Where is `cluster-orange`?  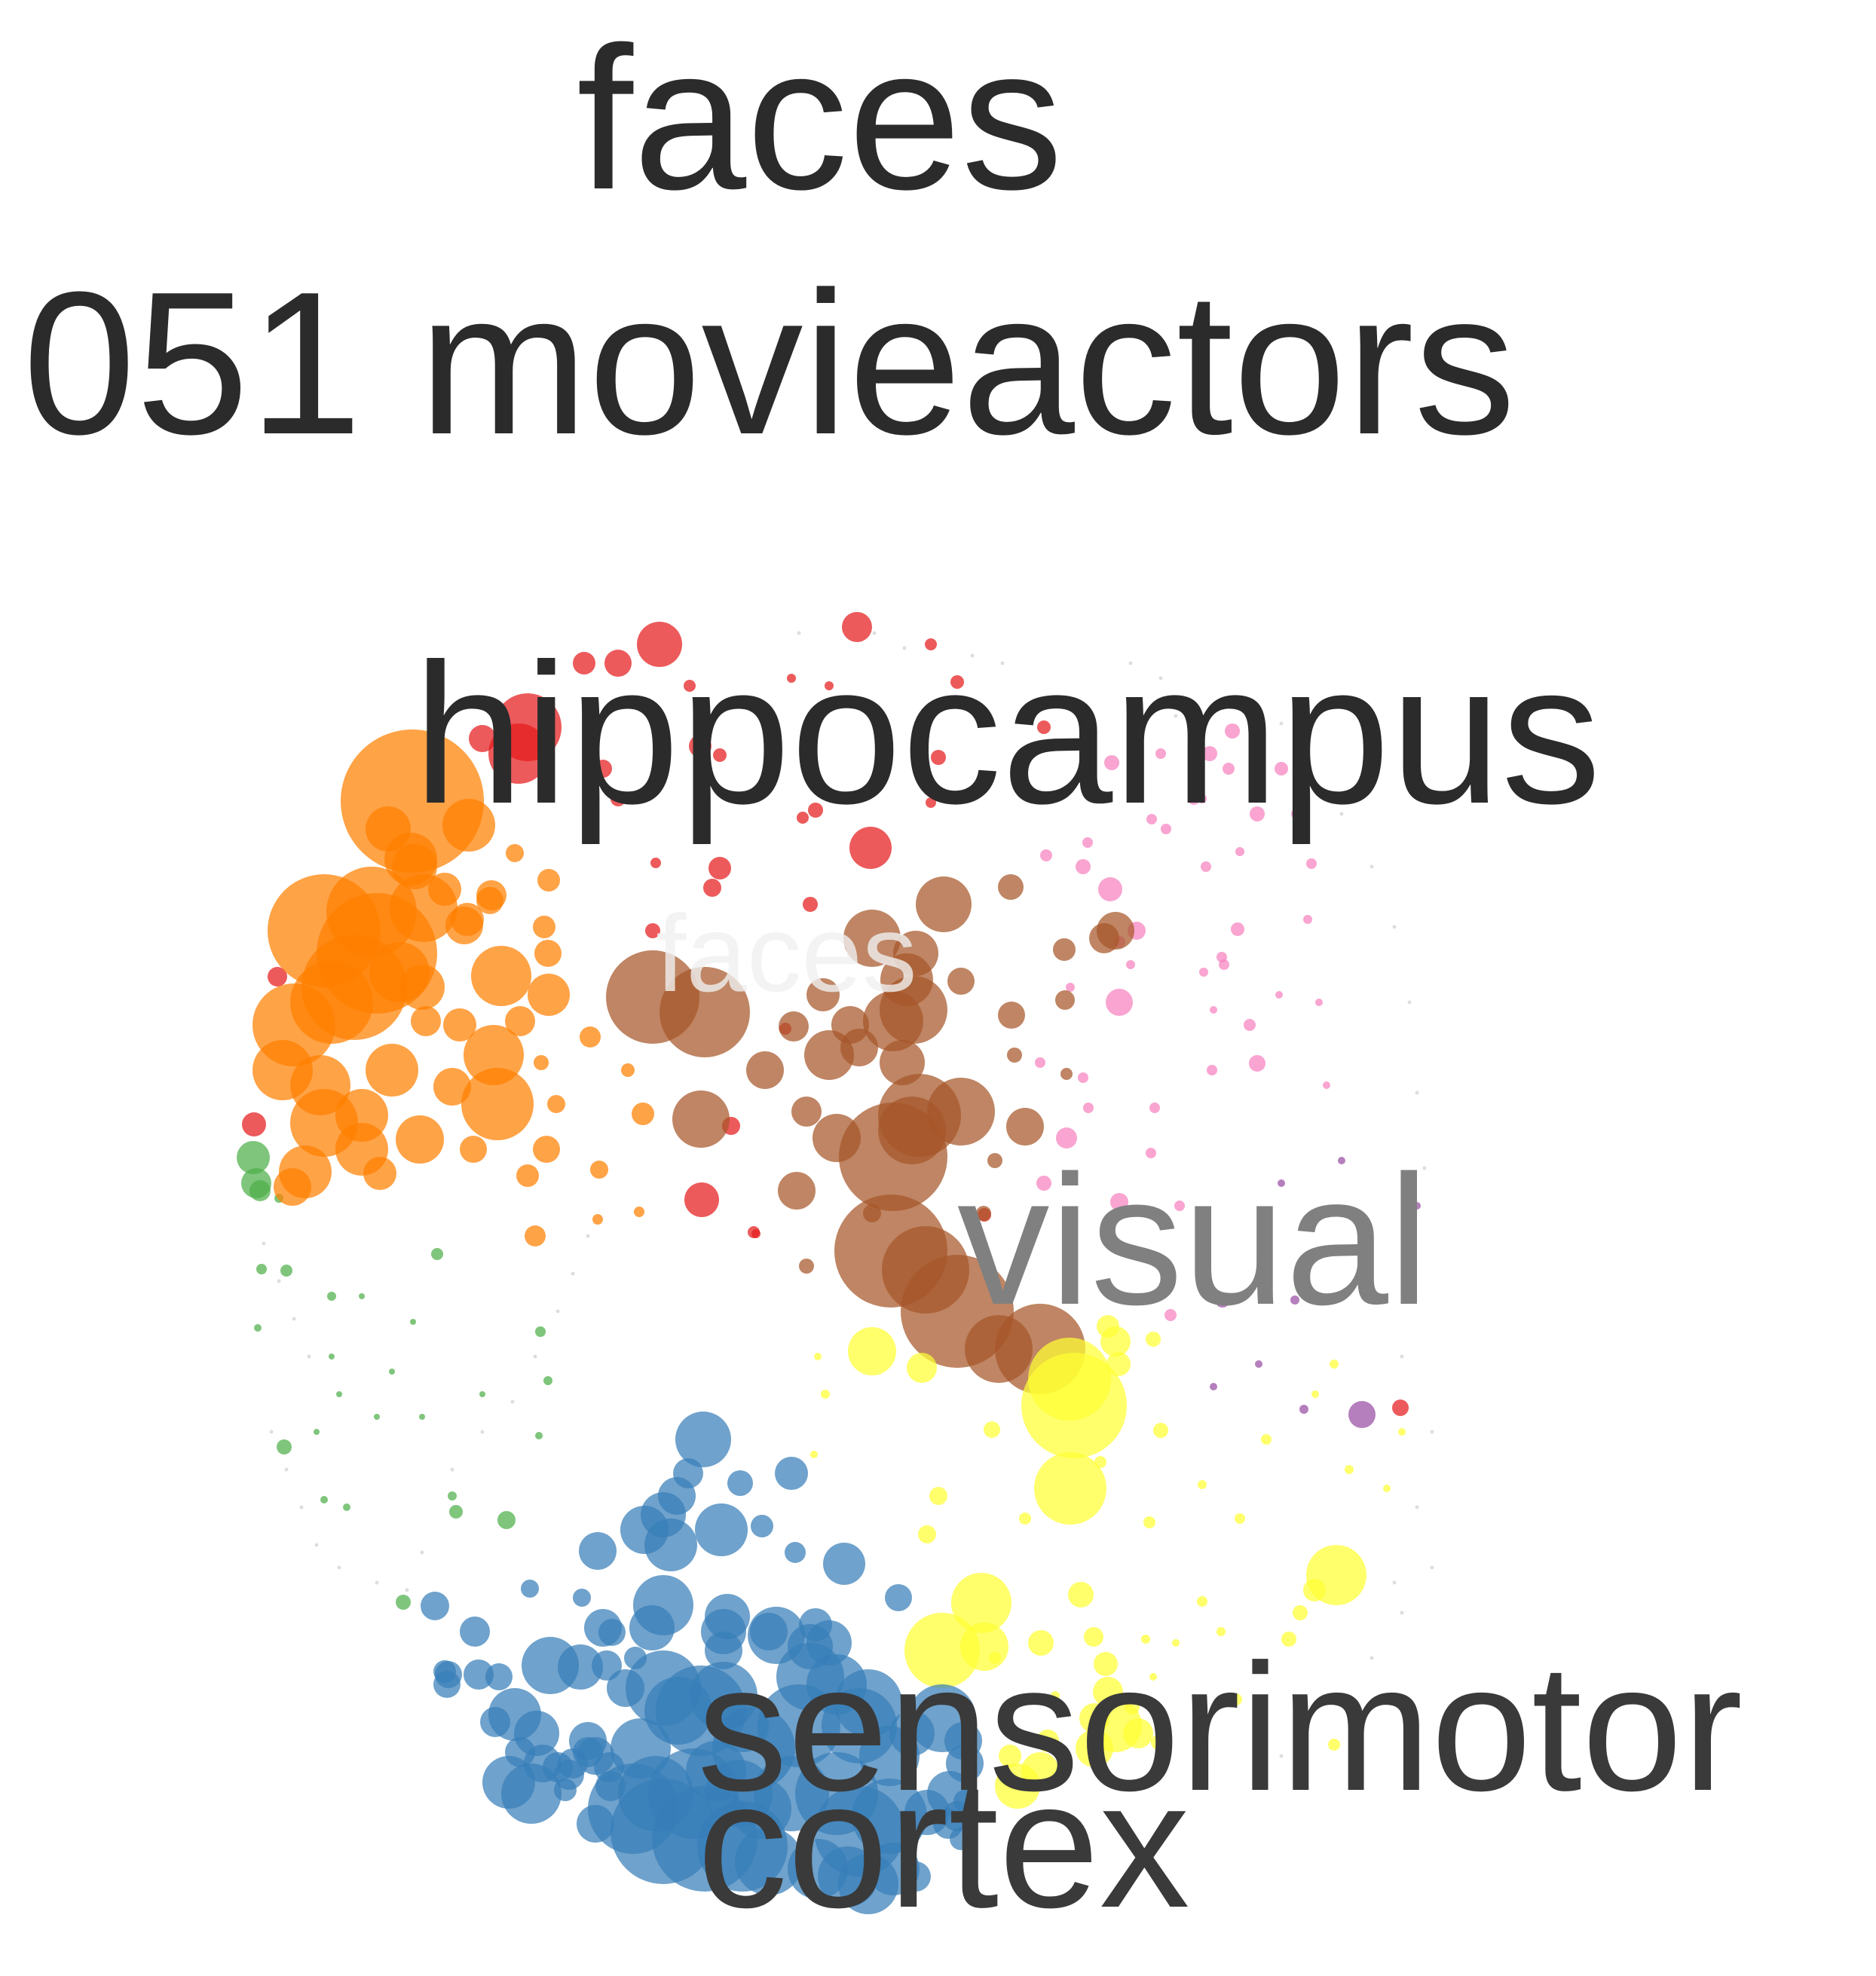
cluster-orange is located at coordinates (453, 988).